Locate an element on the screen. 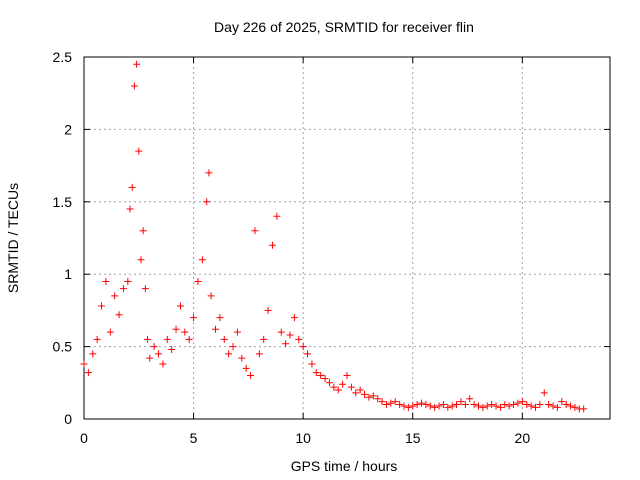  x-tick-label: 15 is located at coordinates (413, 438).